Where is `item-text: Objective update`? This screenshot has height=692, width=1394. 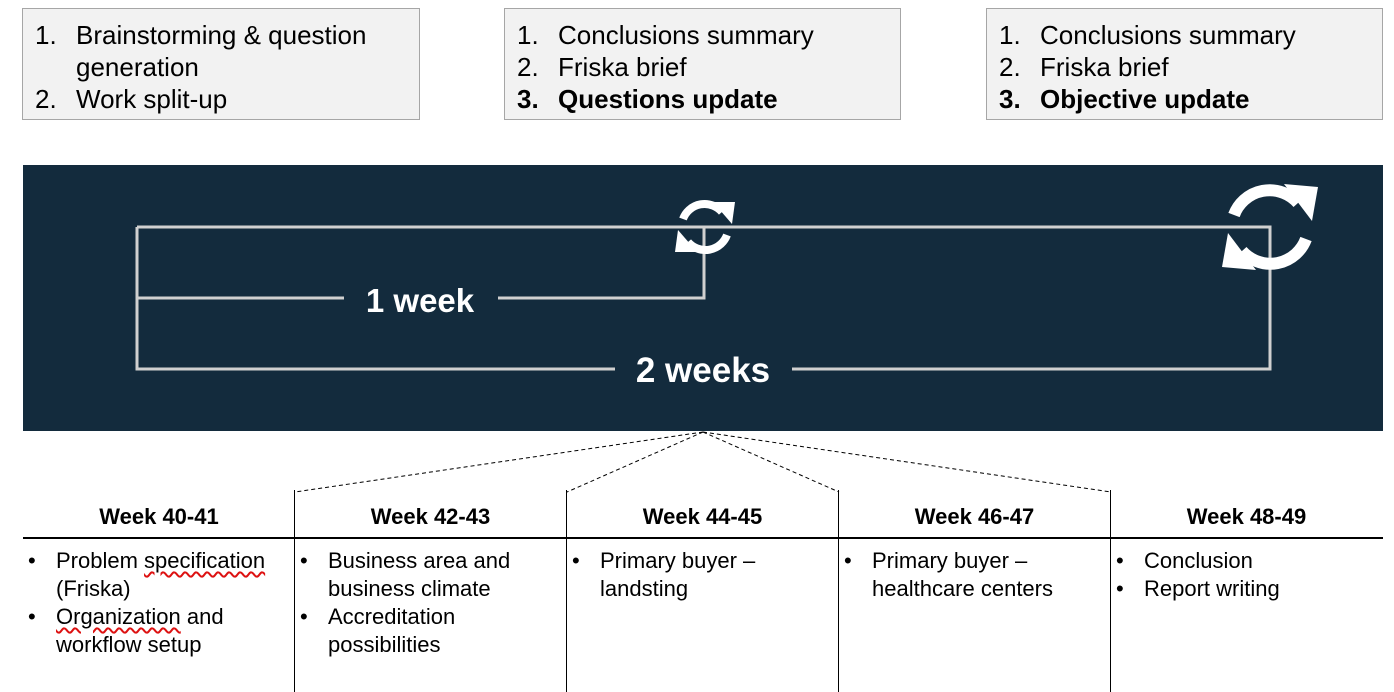 item-text: Objective update is located at coordinates (1145, 99).